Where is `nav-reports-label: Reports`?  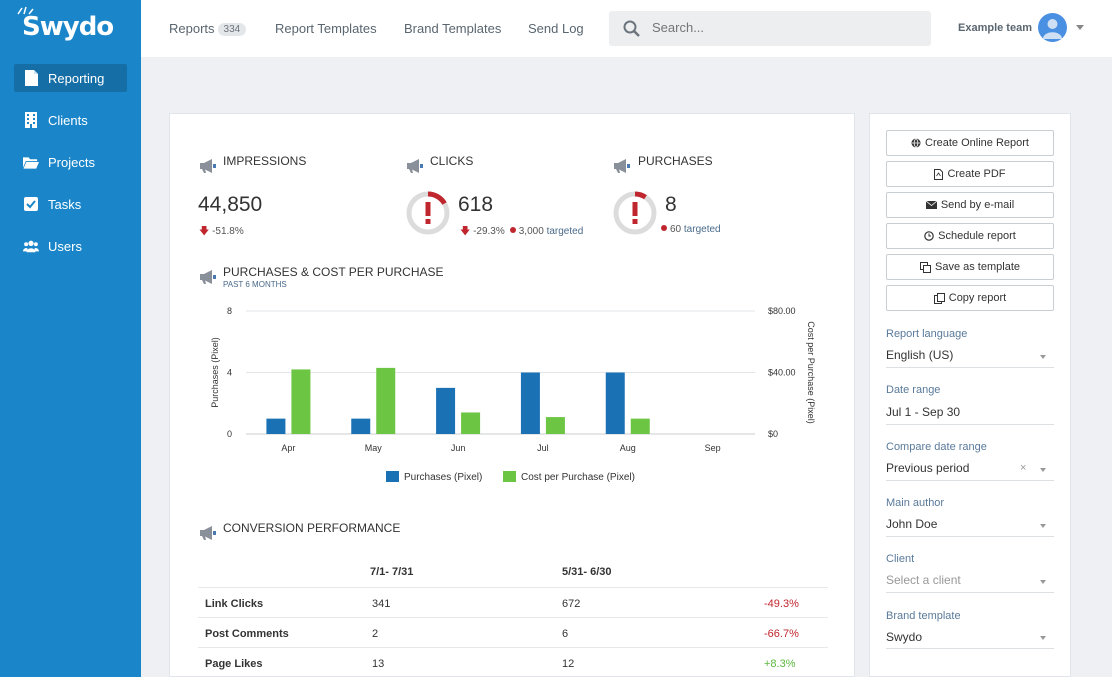
nav-reports-label: Reports is located at coordinates (192, 28).